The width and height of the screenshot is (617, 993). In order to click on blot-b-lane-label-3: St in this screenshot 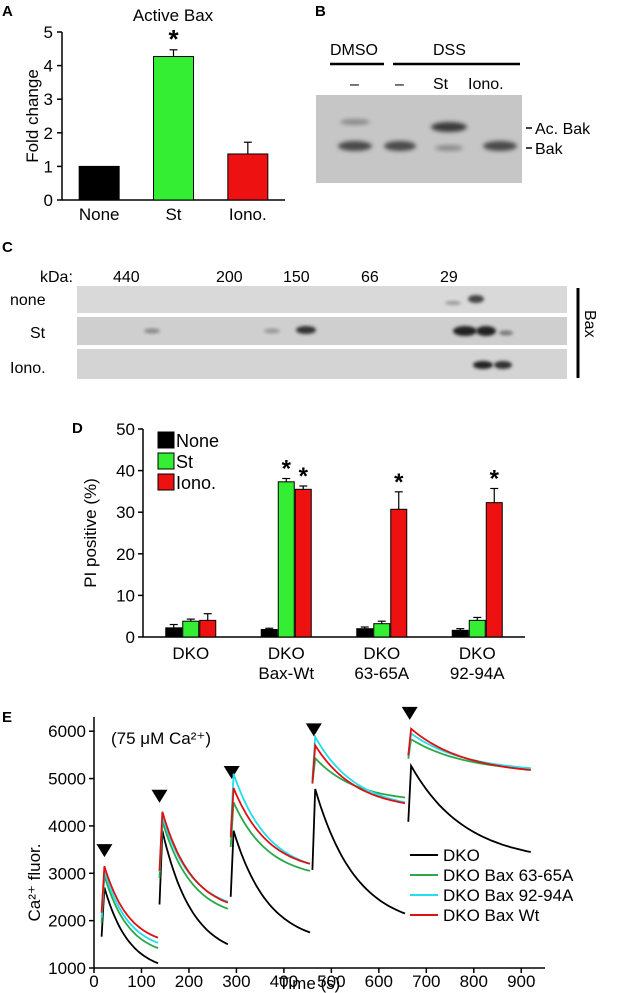, I will do `click(441, 84)`.